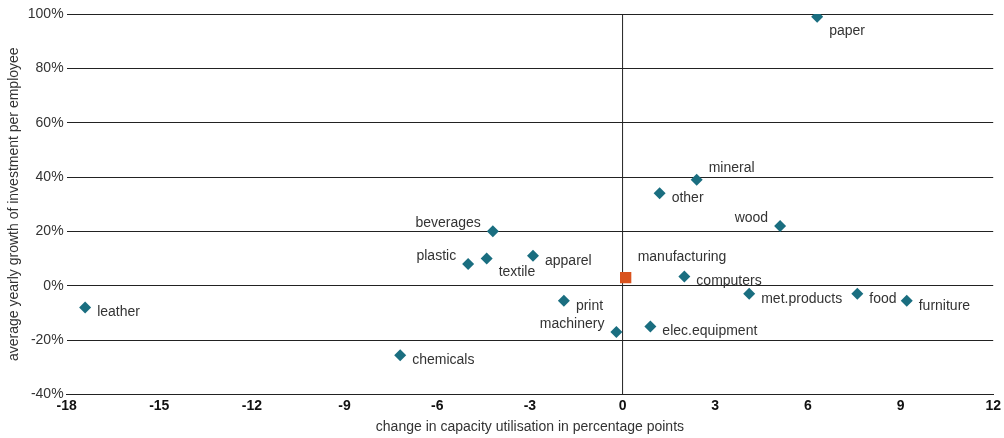 Image resolution: width=1004 pixels, height=438 pixels. What do you see at coordinates (49, 230) in the screenshot?
I see `y-tick-label: 20%` at bounding box center [49, 230].